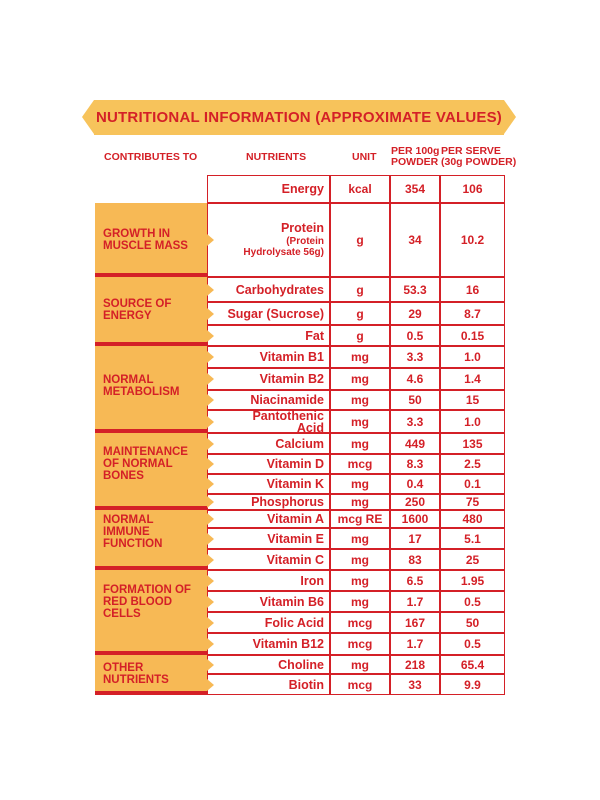 The height and width of the screenshot is (800, 600). Describe the element at coordinates (415, 189) in the screenshot. I see `per-100g-cell: 354` at that location.